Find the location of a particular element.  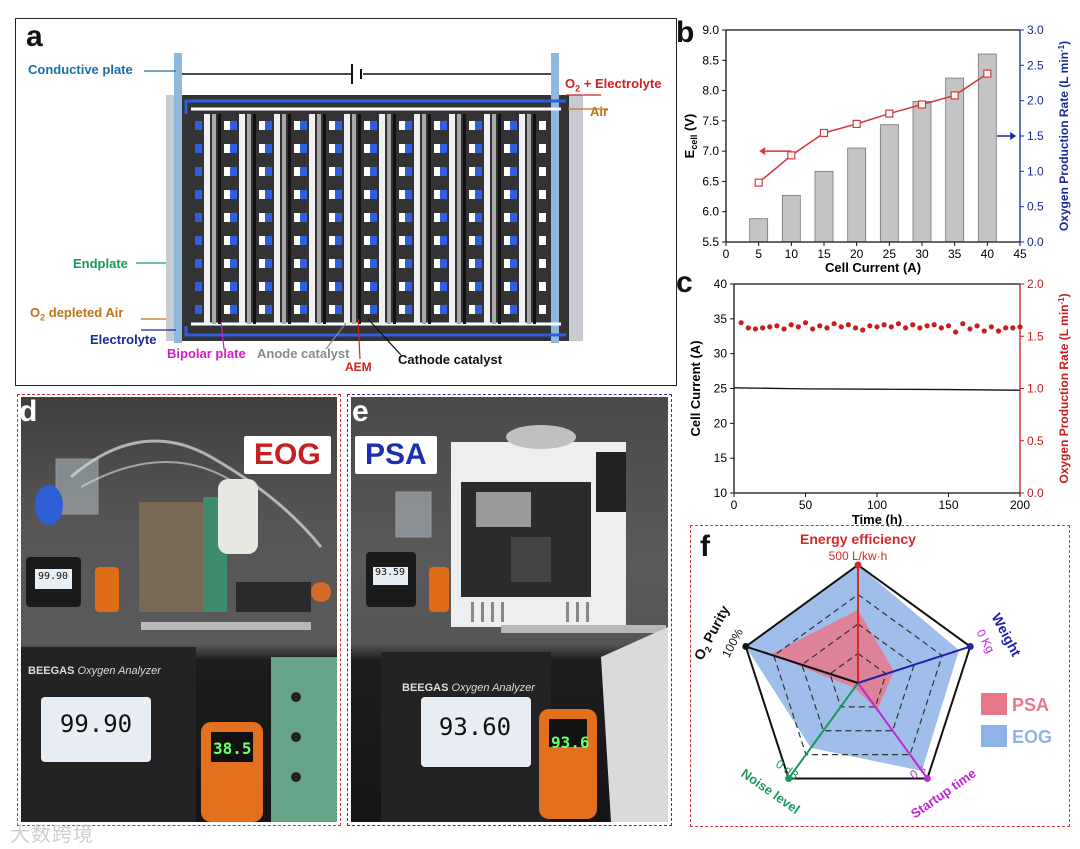

o2-manifold-top is located at coordinates (375, 106).